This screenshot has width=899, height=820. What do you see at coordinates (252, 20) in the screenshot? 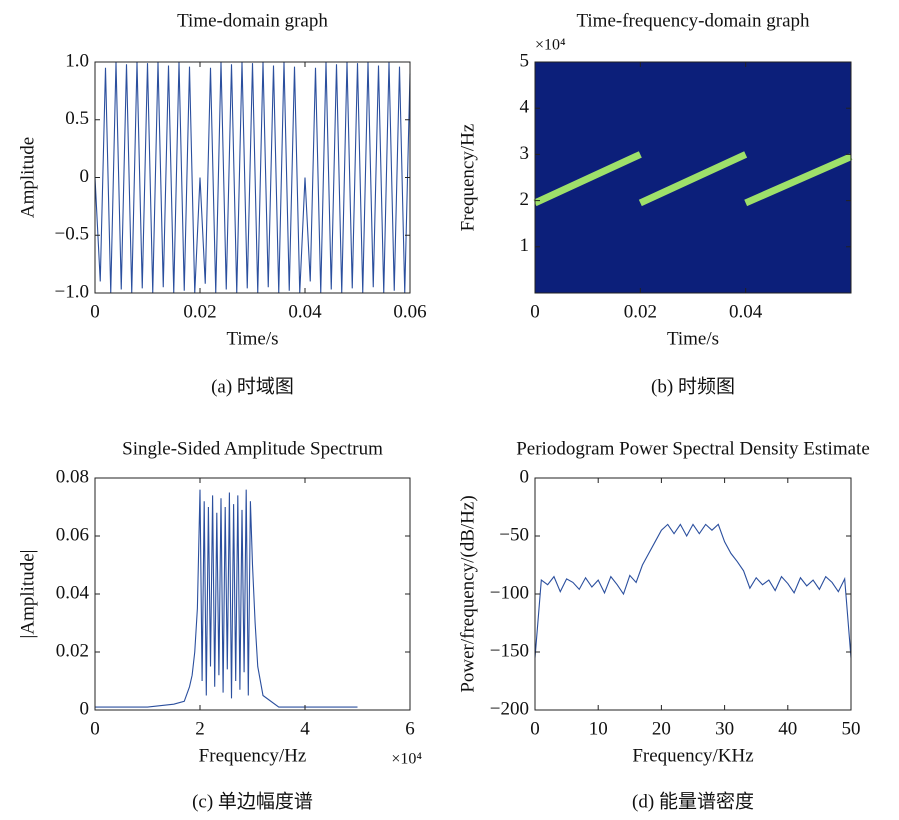
I see `chart-title: Time-domain graph` at bounding box center [252, 20].